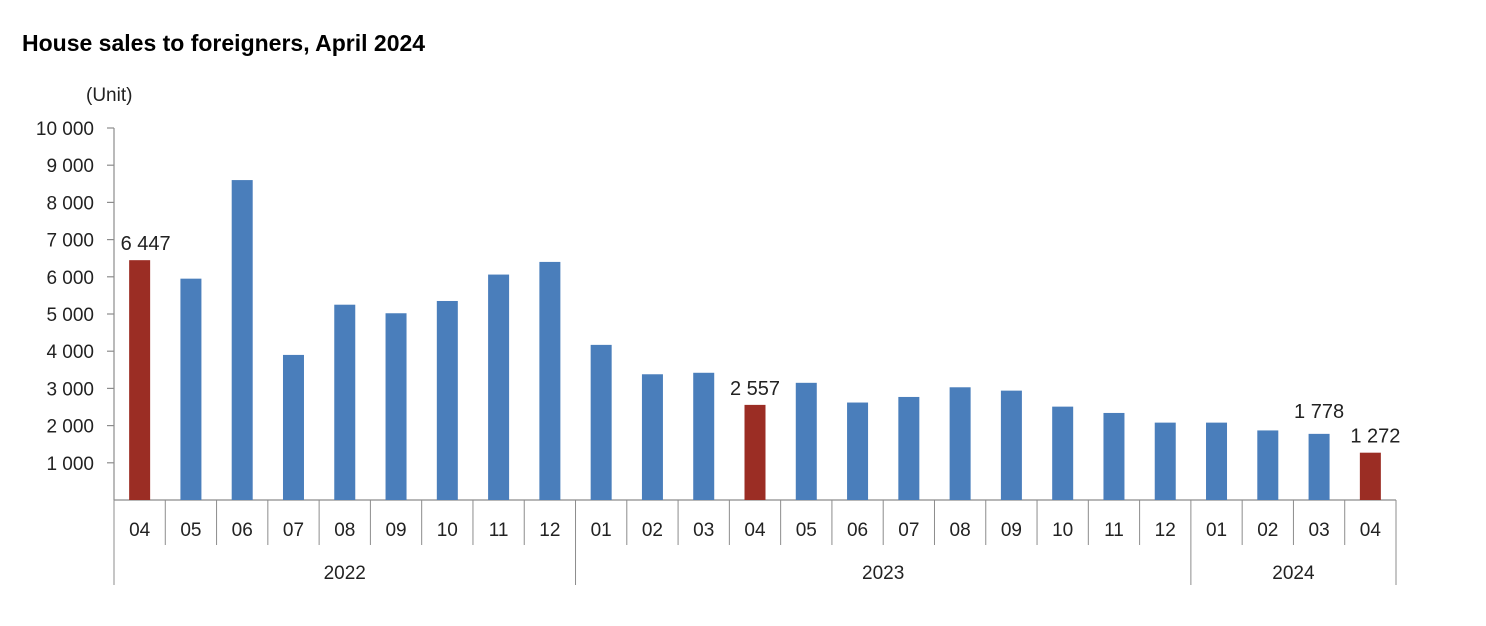  What do you see at coordinates (70, 315) in the screenshot?
I see `y-tick-label: 5 000` at bounding box center [70, 315].